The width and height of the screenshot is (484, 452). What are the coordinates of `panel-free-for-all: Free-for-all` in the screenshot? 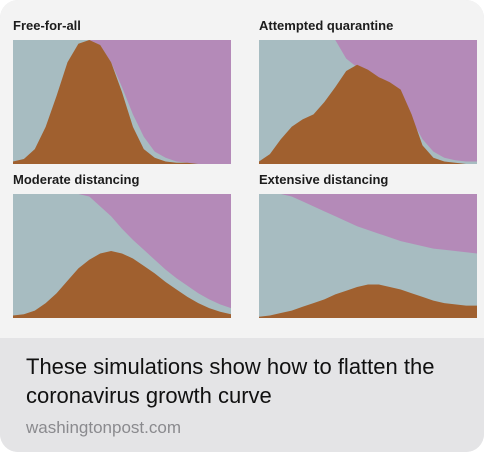 It's located at (122, 91).